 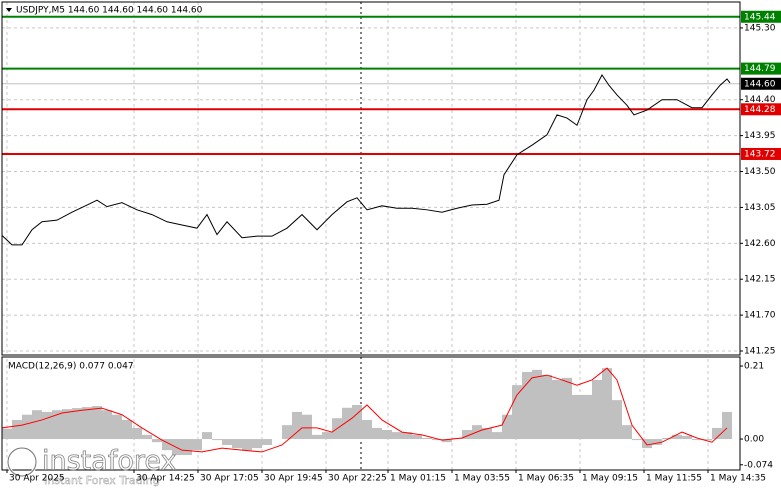 I want to click on x-tick-label: 1 May 06:35, so click(x=546, y=479).